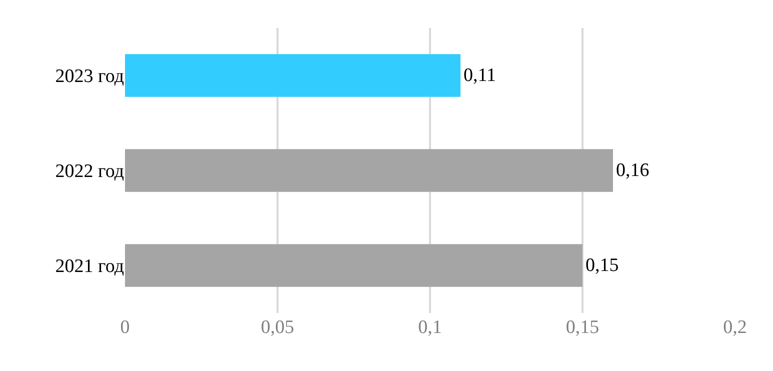 This screenshot has height=371, width=773. What do you see at coordinates (89, 267) in the screenshot?
I see `y-tick-label: 2021 год` at bounding box center [89, 267].